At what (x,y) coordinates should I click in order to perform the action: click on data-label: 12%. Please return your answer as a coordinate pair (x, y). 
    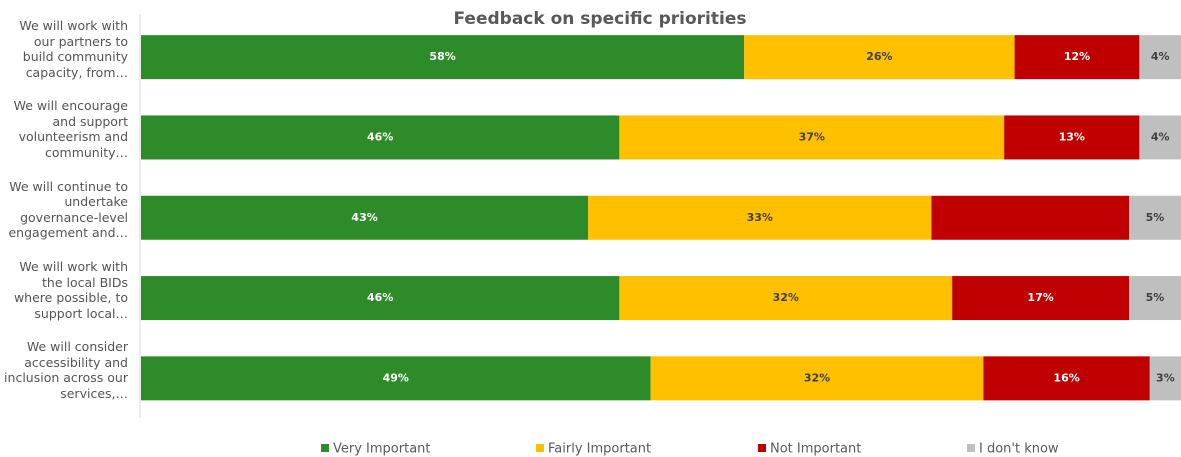
    Looking at the image, I should click on (1077, 56).